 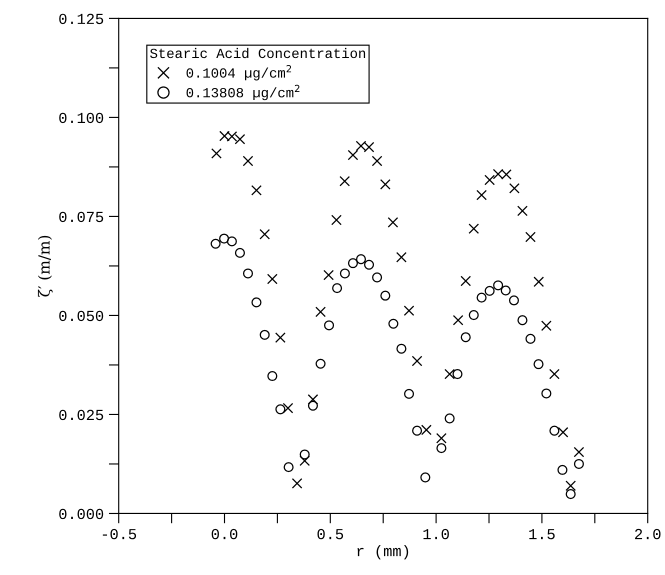 I want to click on legend-label: 0.1004 µg/cm$^{2}$, so click(x=239, y=72).